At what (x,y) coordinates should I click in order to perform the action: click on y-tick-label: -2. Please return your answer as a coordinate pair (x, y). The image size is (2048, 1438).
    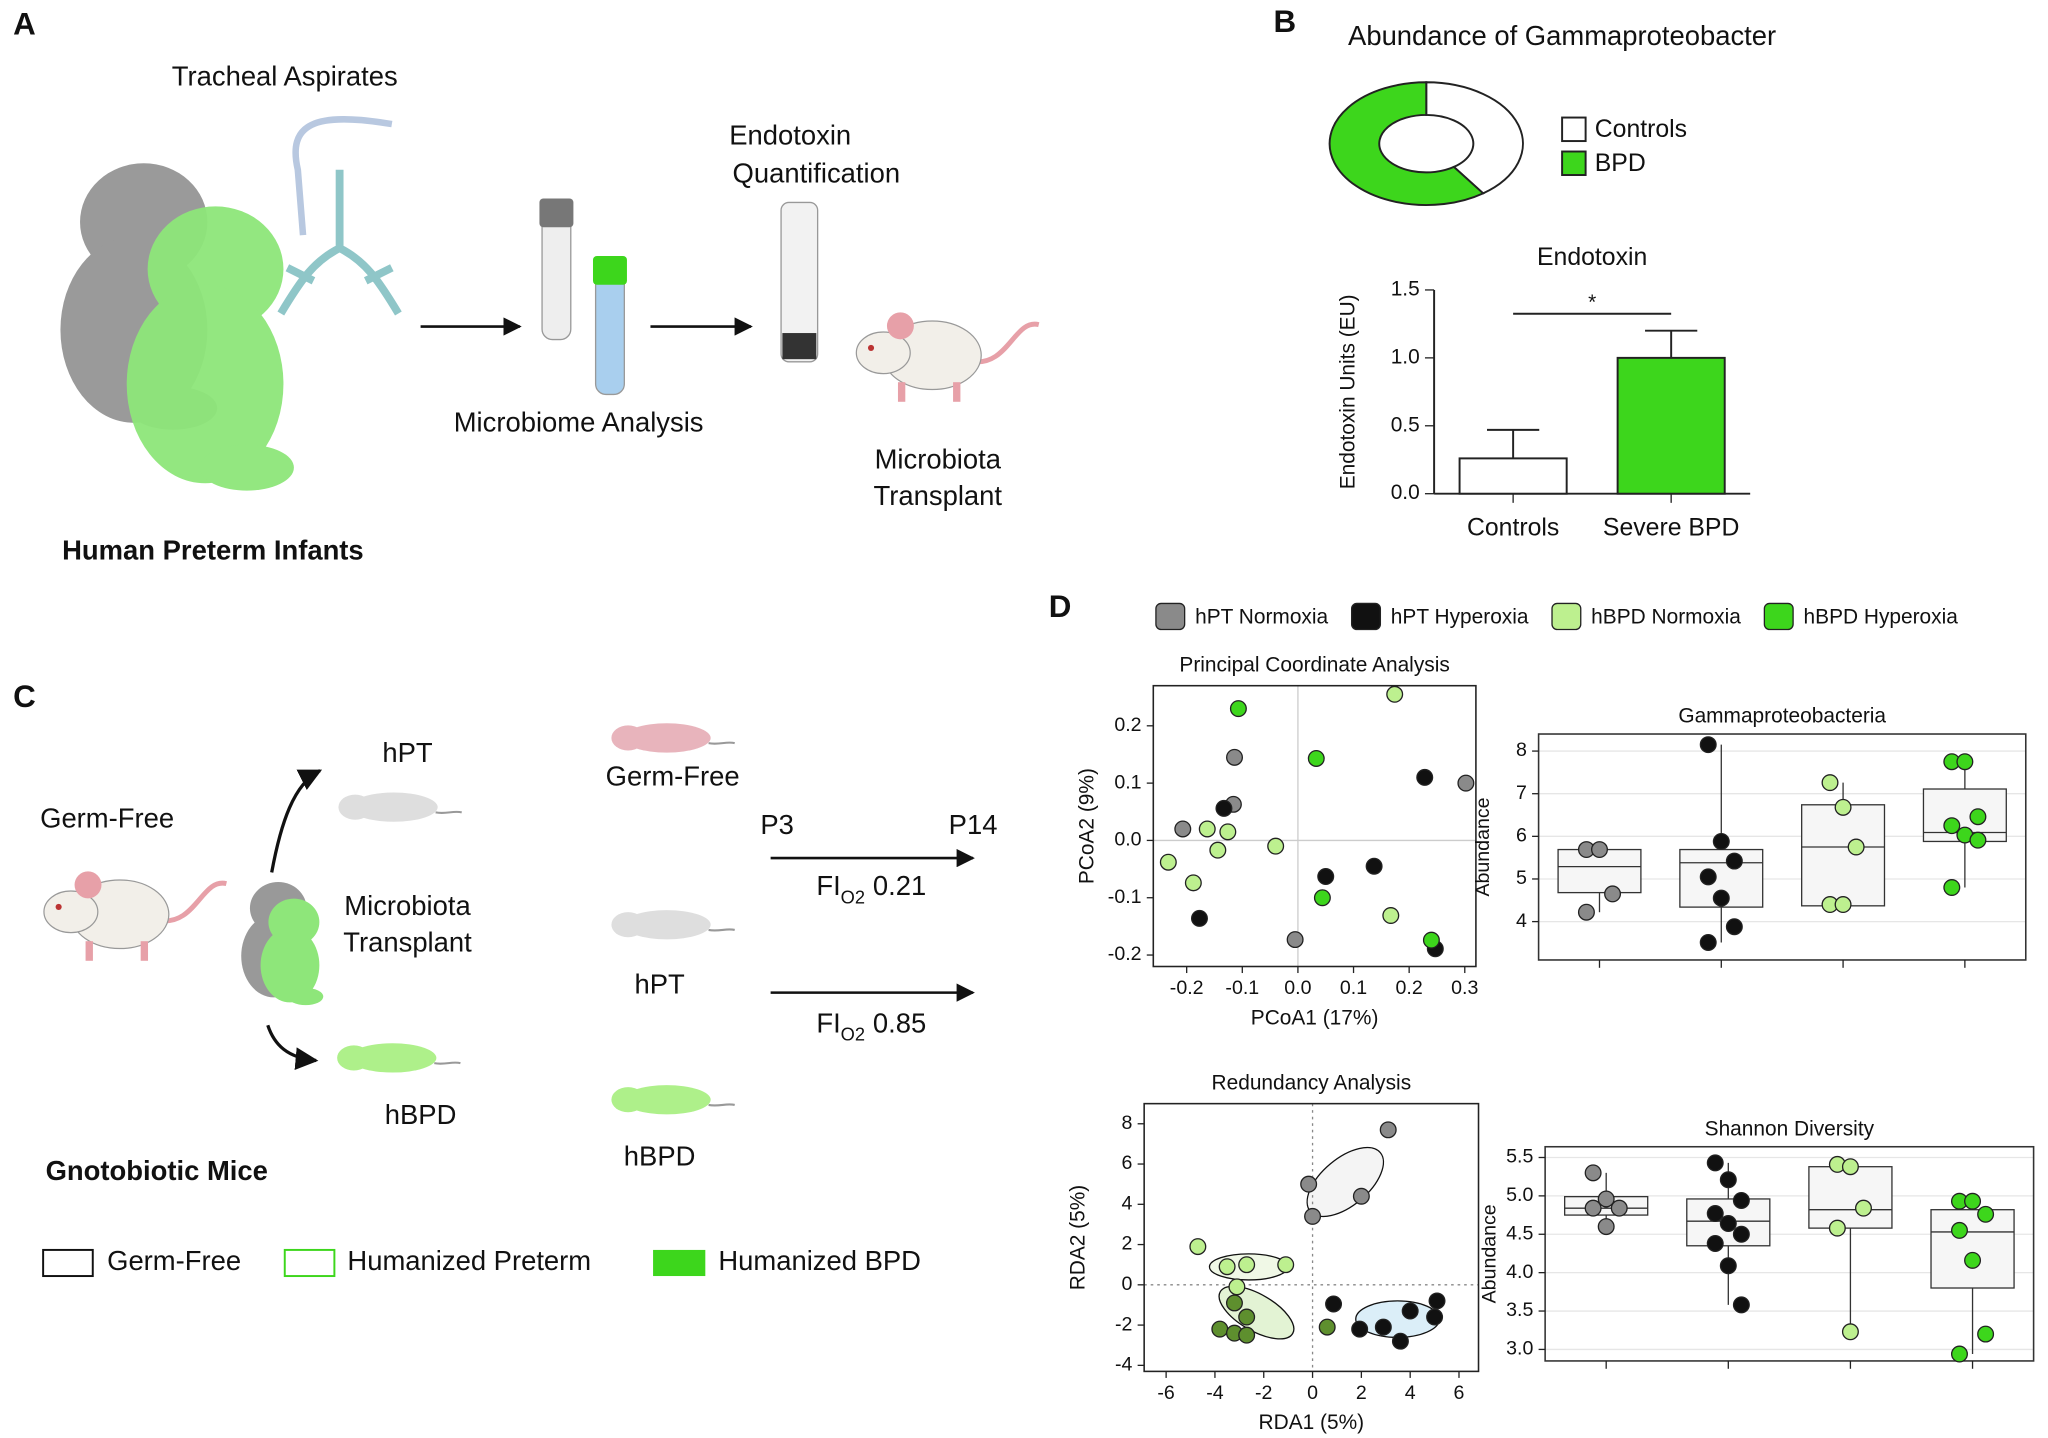
    Looking at the image, I should click on (1123, 1324).